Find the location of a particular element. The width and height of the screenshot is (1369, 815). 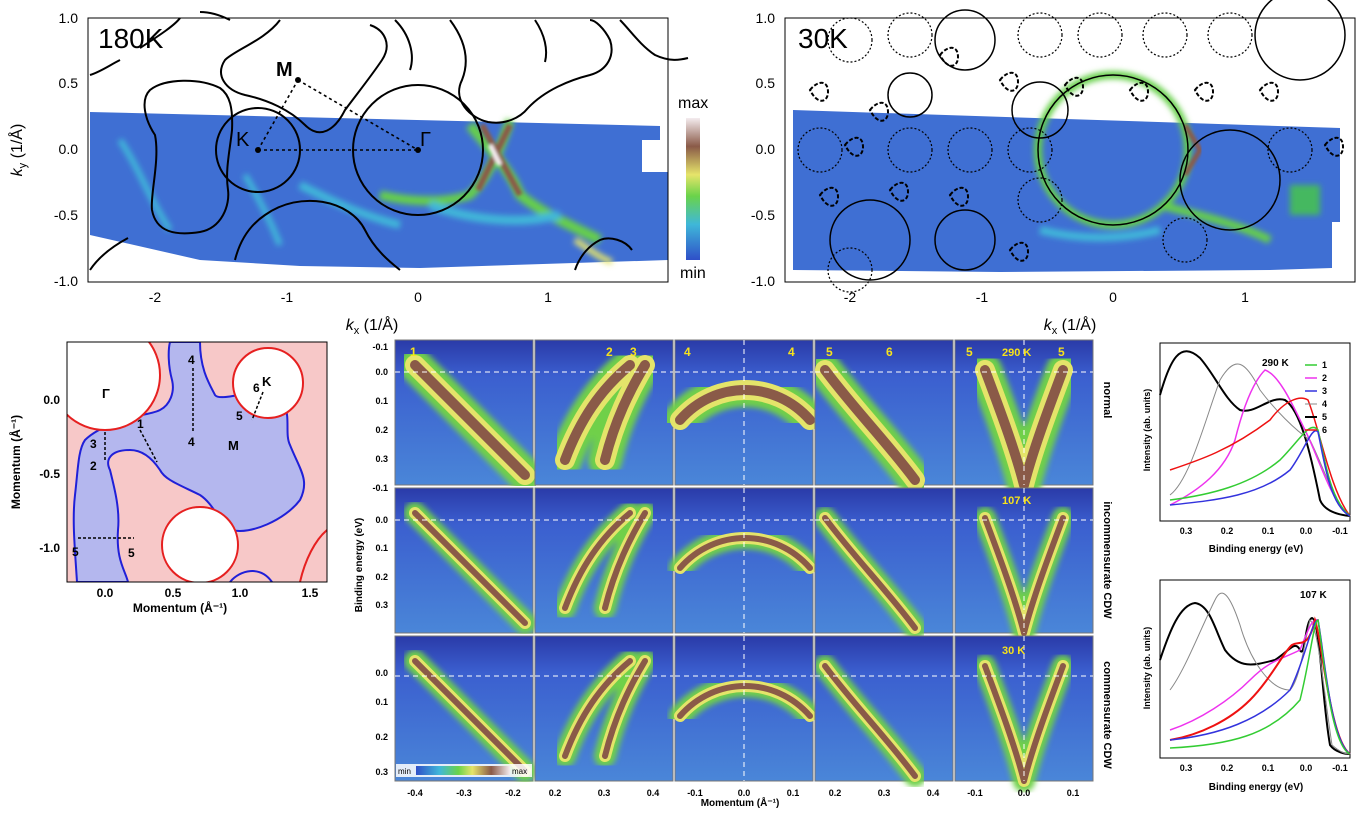

arpes-panel-r1-c2 is located at coordinates (604, 412).